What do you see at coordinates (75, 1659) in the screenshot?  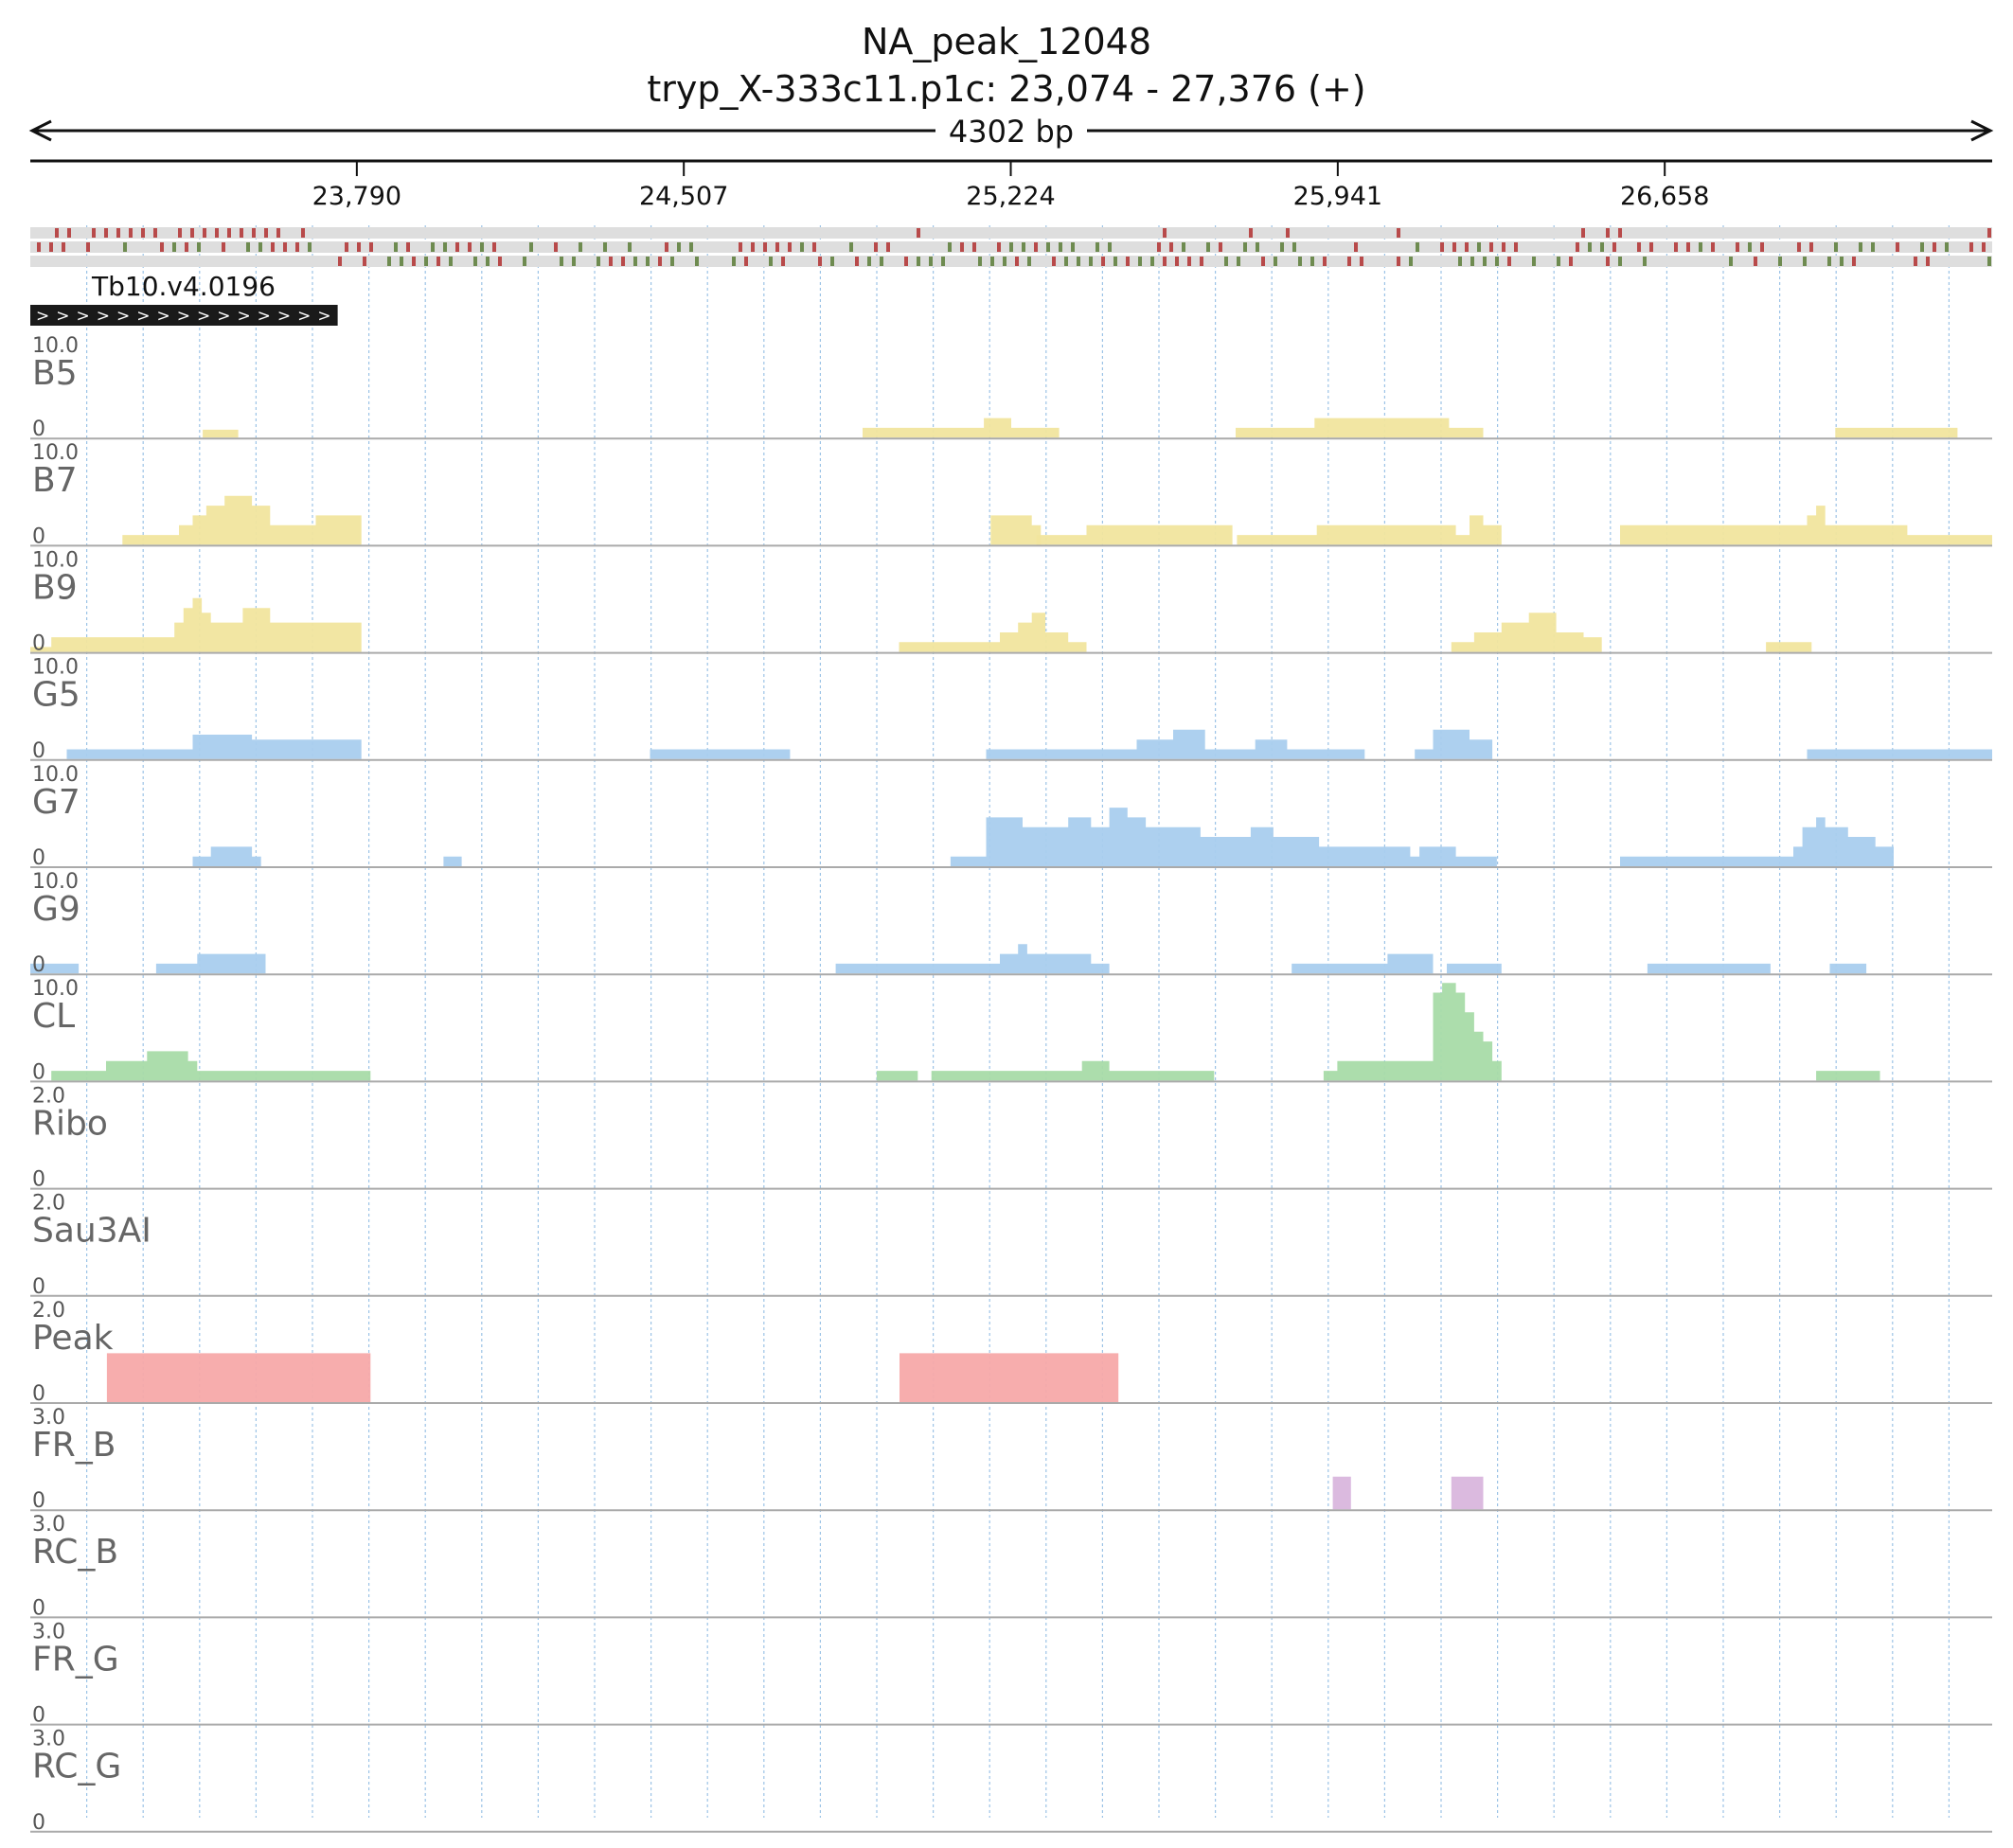 I see `track-name: FR_G` at bounding box center [75, 1659].